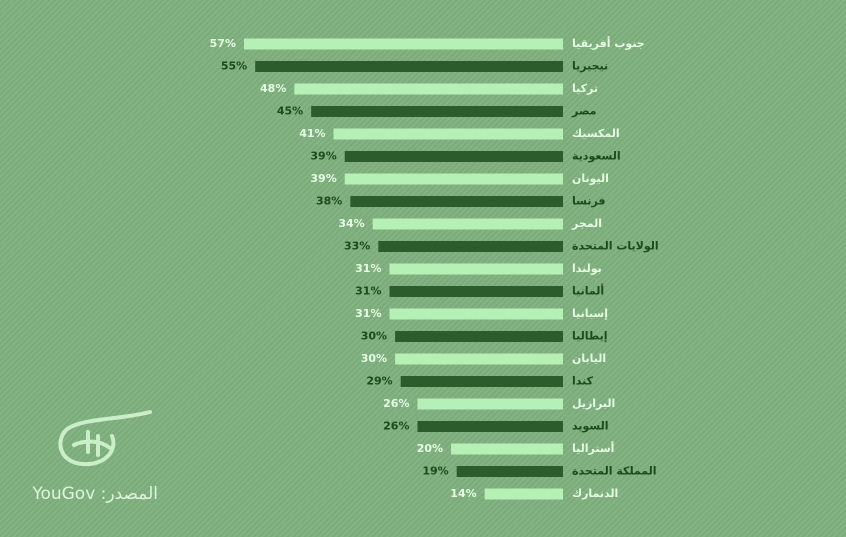 The image size is (846, 537). What do you see at coordinates (608, 43) in the screenshot?
I see `category-label: جنوب أفريقيا` at bounding box center [608, 43].